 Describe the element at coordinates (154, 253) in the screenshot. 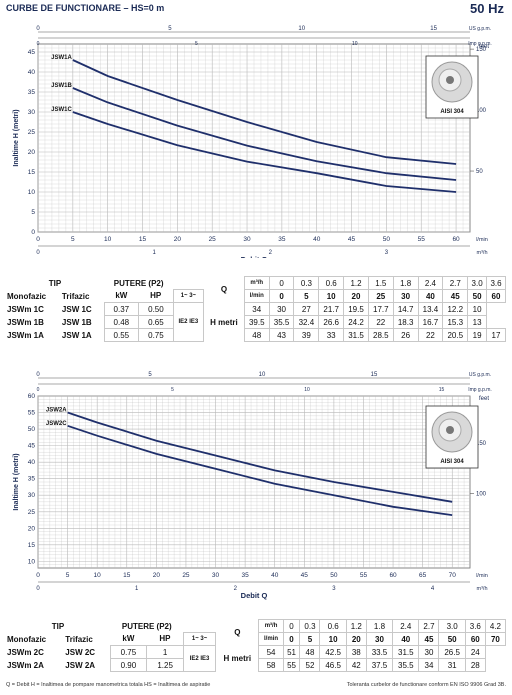

I see `x-tick-m3h: 1` at that location.